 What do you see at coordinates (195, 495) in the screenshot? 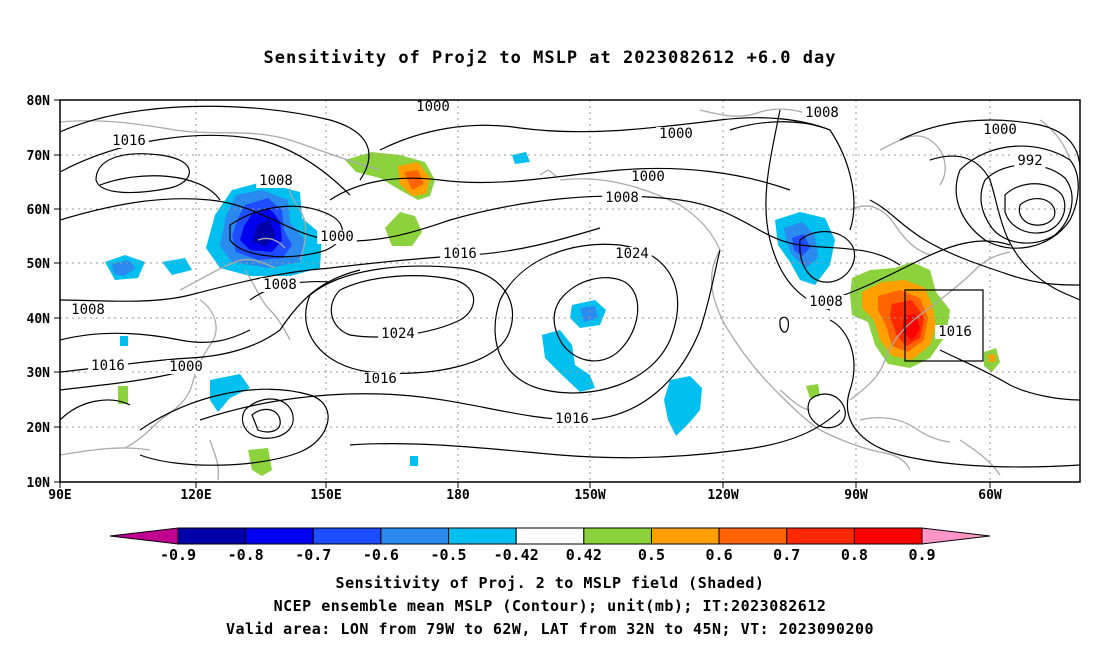
I see `longitude-label: 120E` at bounding box center [195, 495].